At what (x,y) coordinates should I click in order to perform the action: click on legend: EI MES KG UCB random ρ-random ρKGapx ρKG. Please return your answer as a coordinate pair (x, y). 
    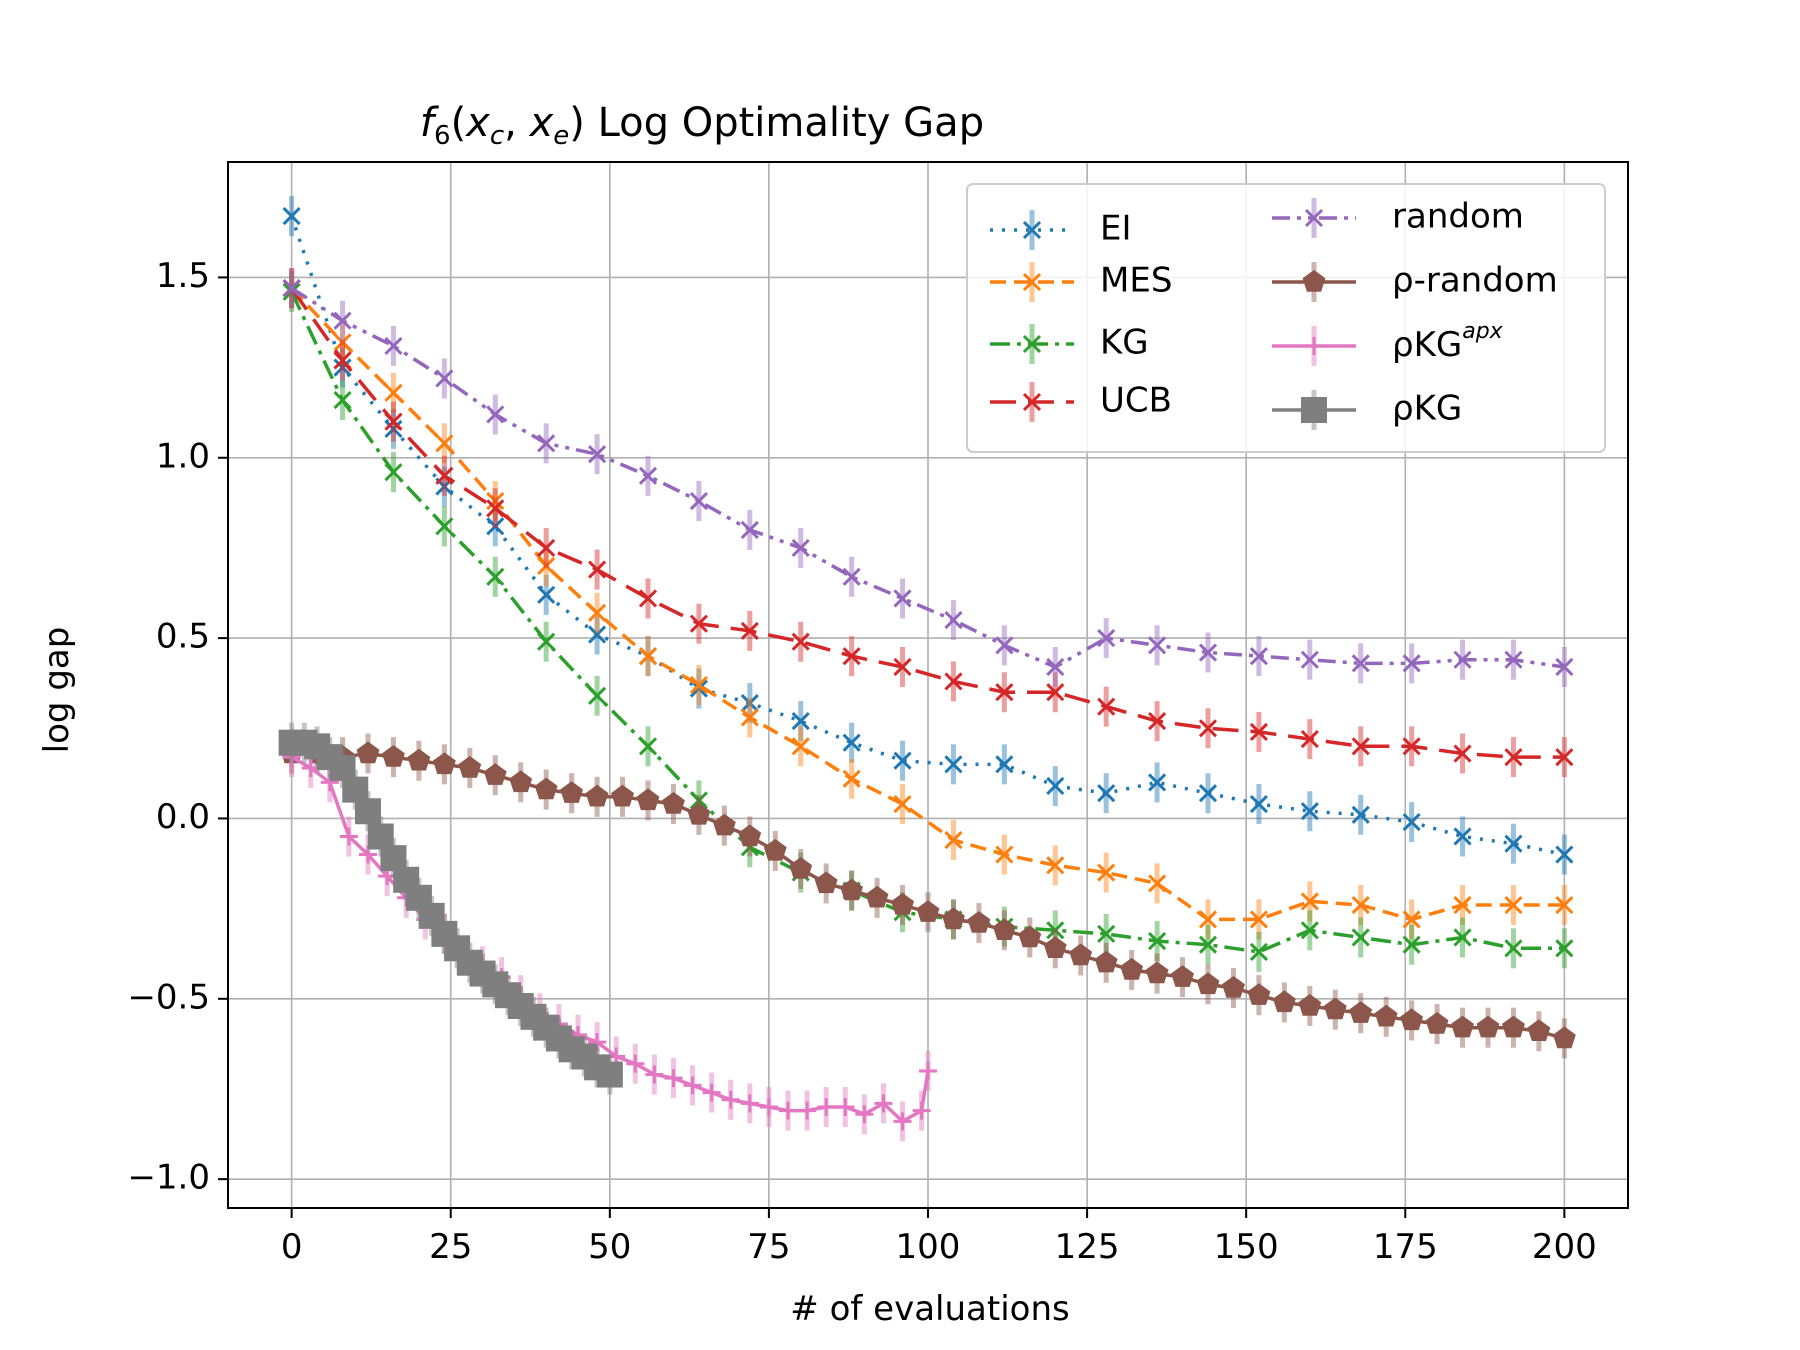
    Looking at the image, I should click on (1286, 318).